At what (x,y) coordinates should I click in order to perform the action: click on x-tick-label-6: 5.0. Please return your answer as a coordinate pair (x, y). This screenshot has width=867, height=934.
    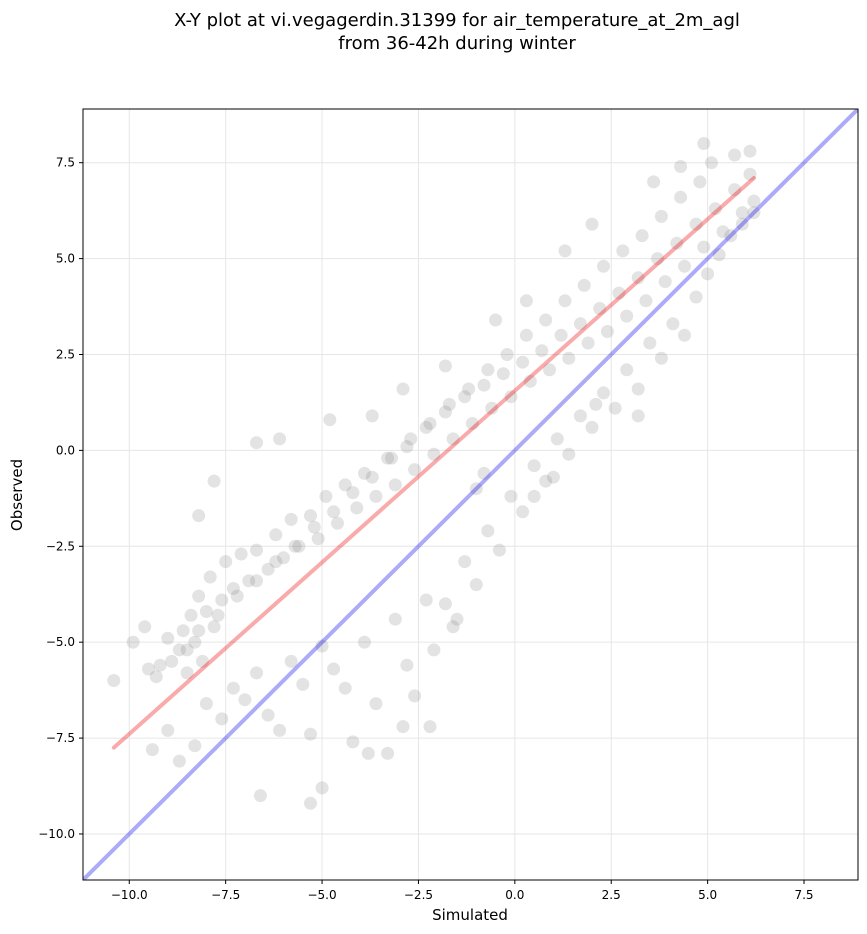
    Looking at the image, I should click on (707, 895).